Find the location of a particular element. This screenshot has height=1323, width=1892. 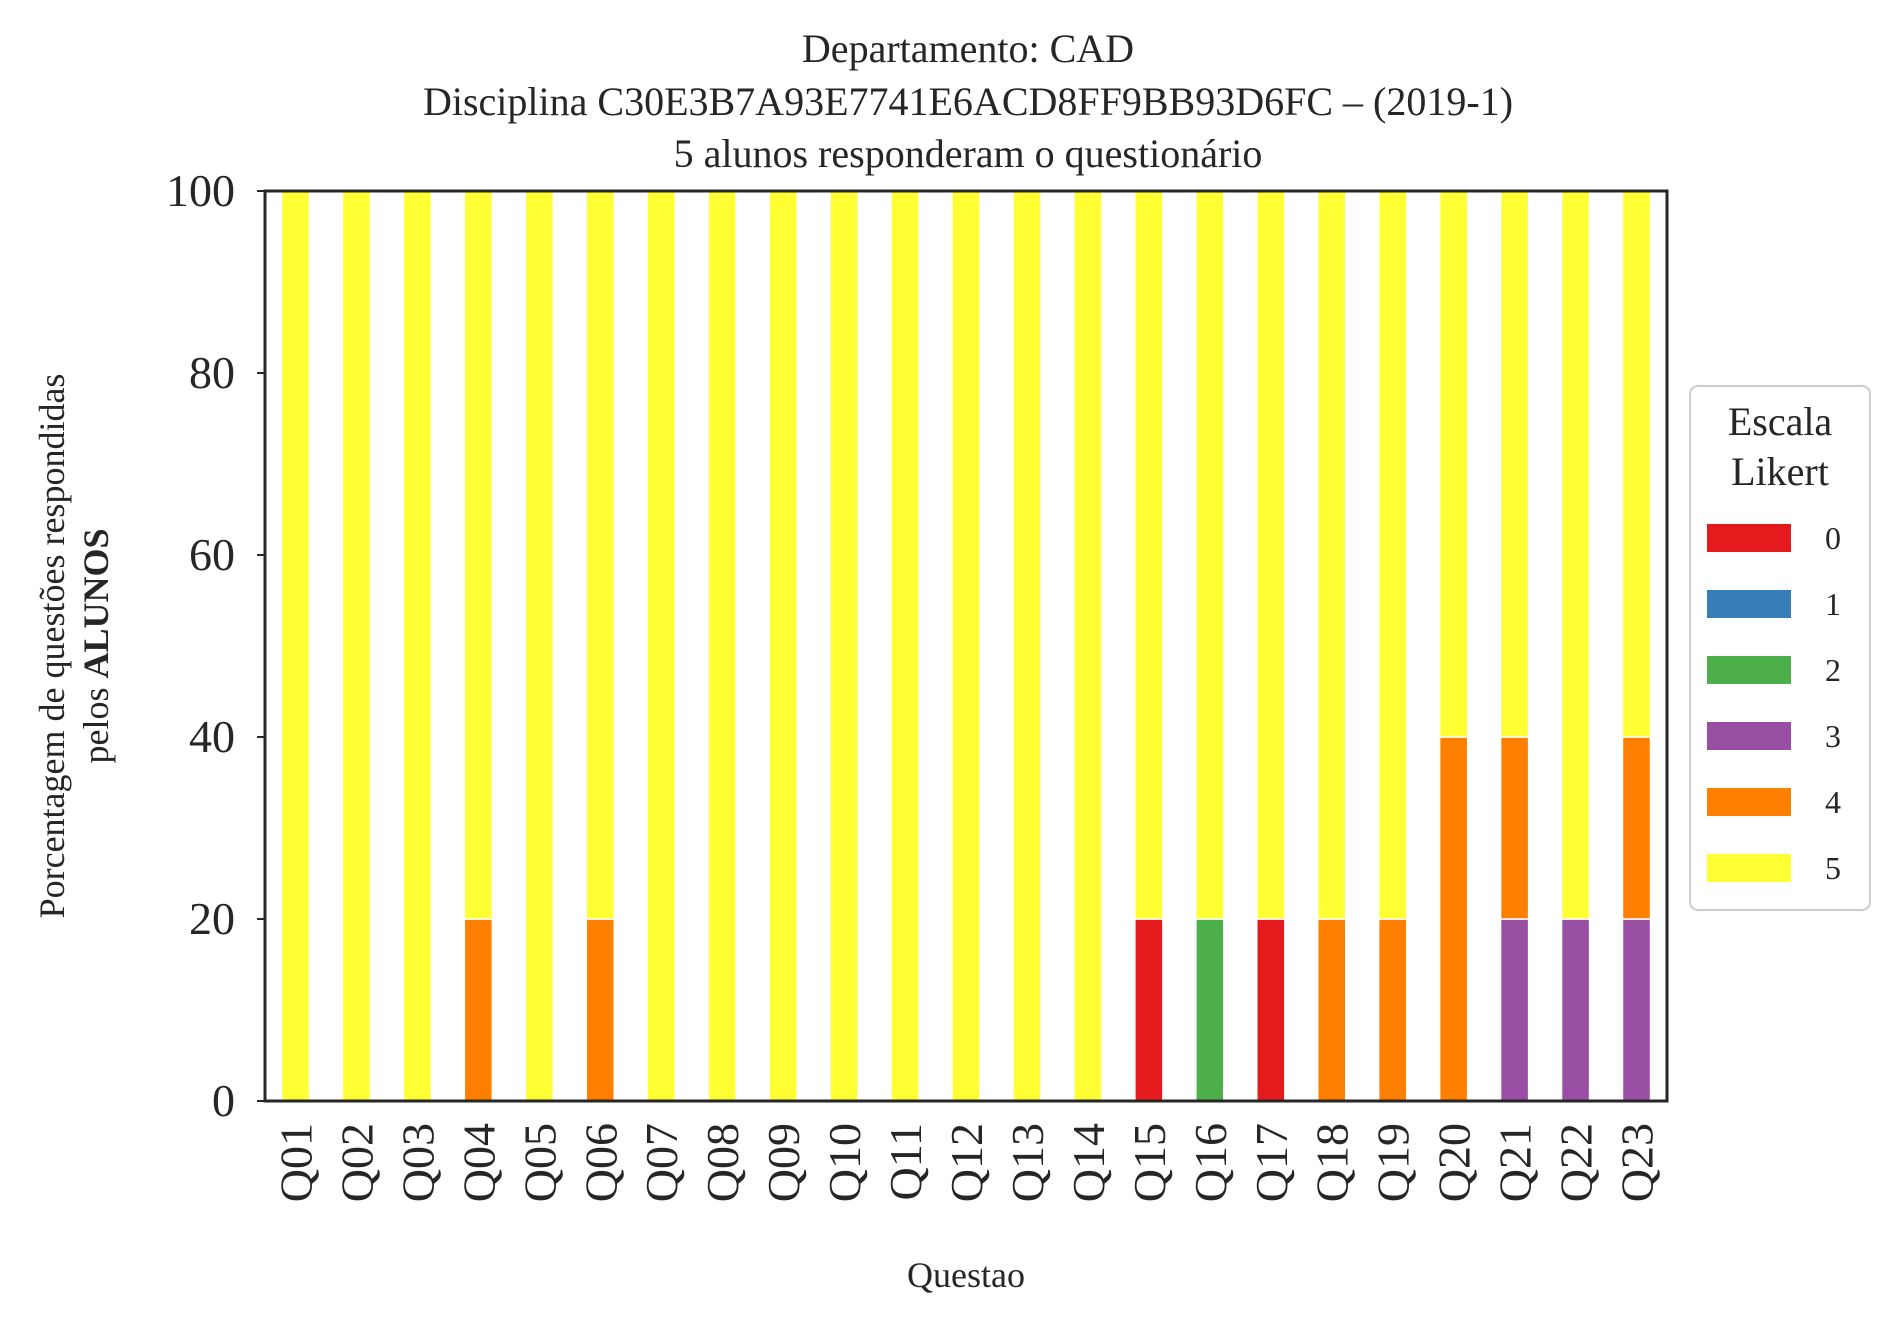

y-axis-label-line-2-bold: ALUNOS is located at coordinates (96, 603).